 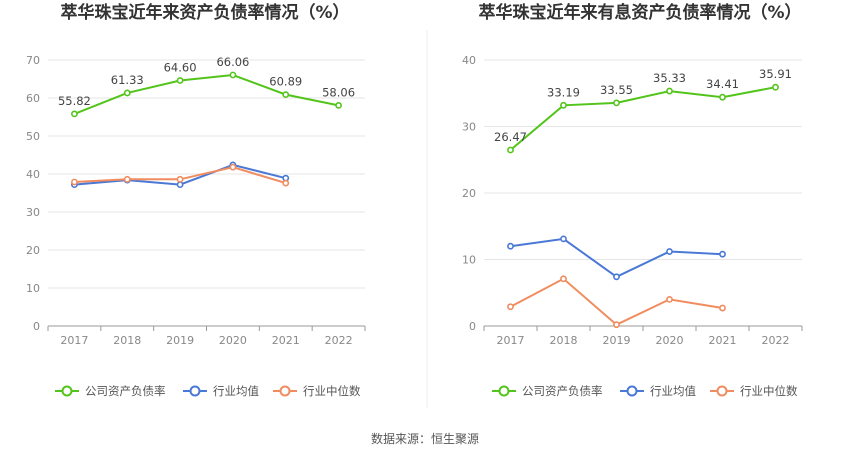 I want to click on y-tick-label: 70, so click(x=33, y=60).